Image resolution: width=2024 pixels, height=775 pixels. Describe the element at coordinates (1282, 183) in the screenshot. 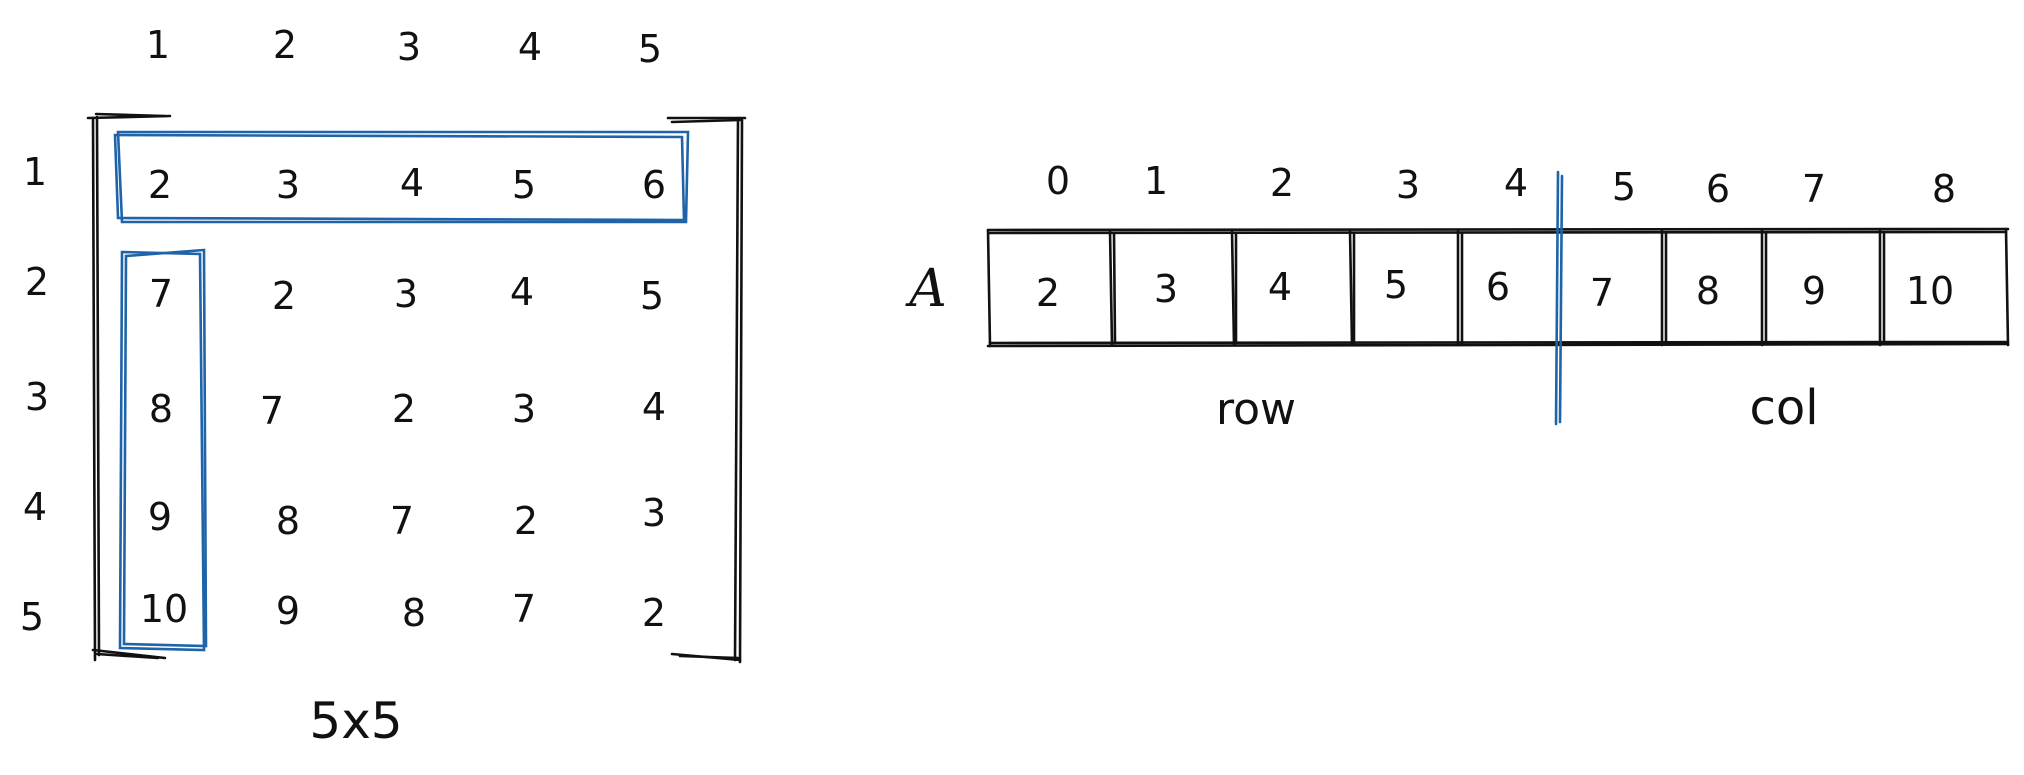

I see `array-index: 2` at that location.